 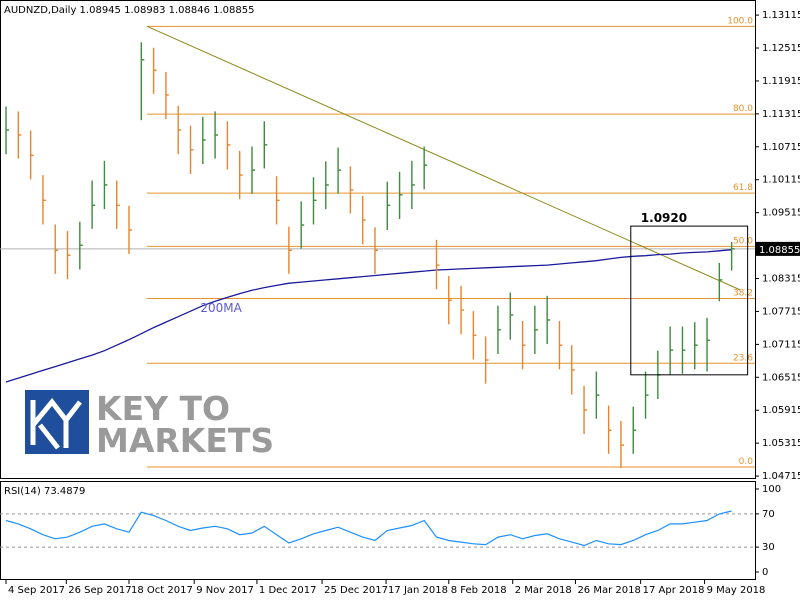 What do you see at coordinates (44, 491) in the screenshot?
I see `rsi-title: RSI(14) 73.4879` at bounding box center [44, 491].